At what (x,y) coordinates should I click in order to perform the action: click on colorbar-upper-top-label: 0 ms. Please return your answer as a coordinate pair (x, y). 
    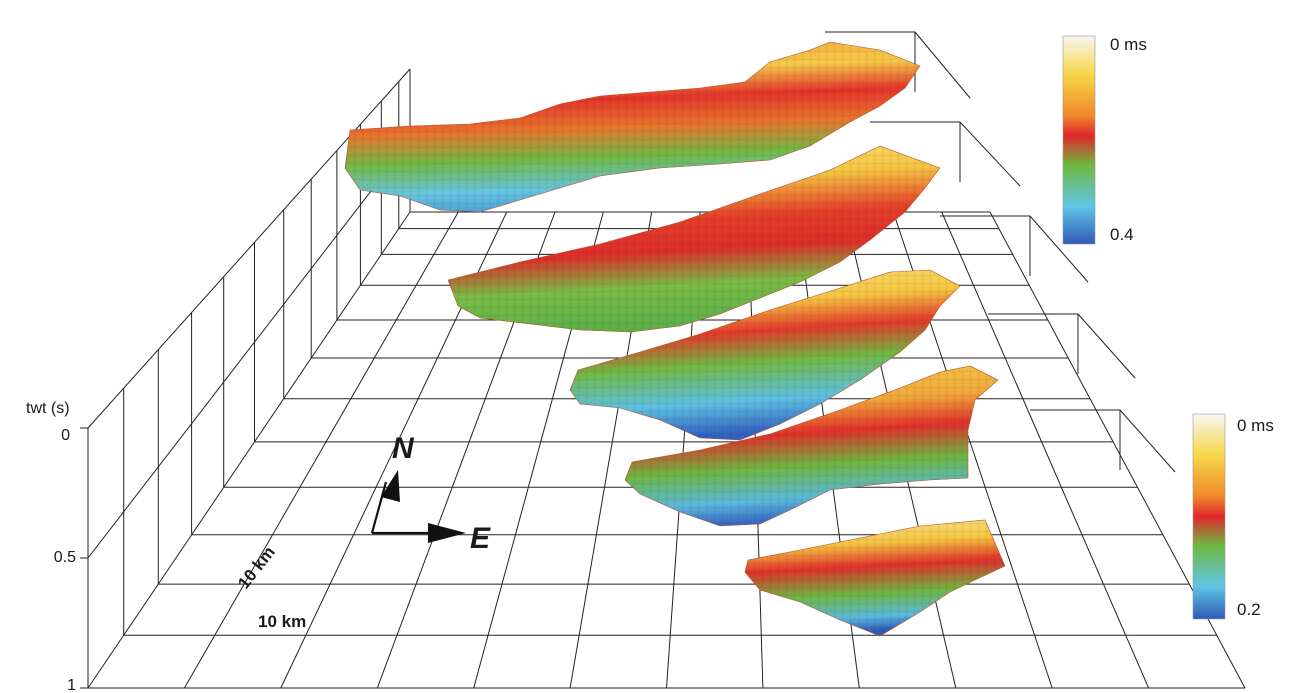
    Looking at the image, I should click on (1128, 44).